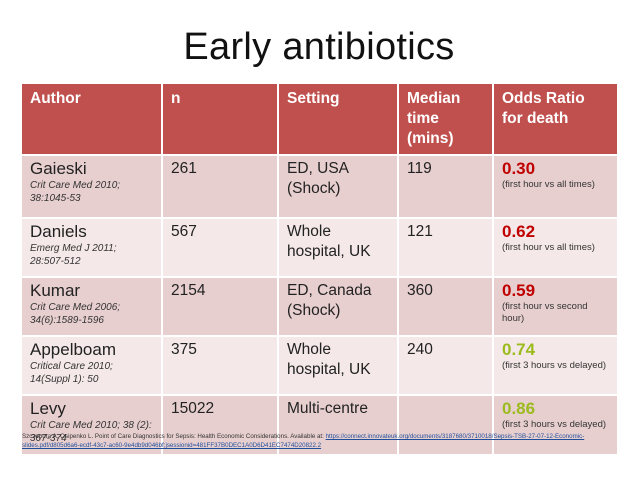 The image size is (638, 479). I want to click on odds-ratio-cell: 0.74 (first 3 hours vs delayed), so click(555, 365).